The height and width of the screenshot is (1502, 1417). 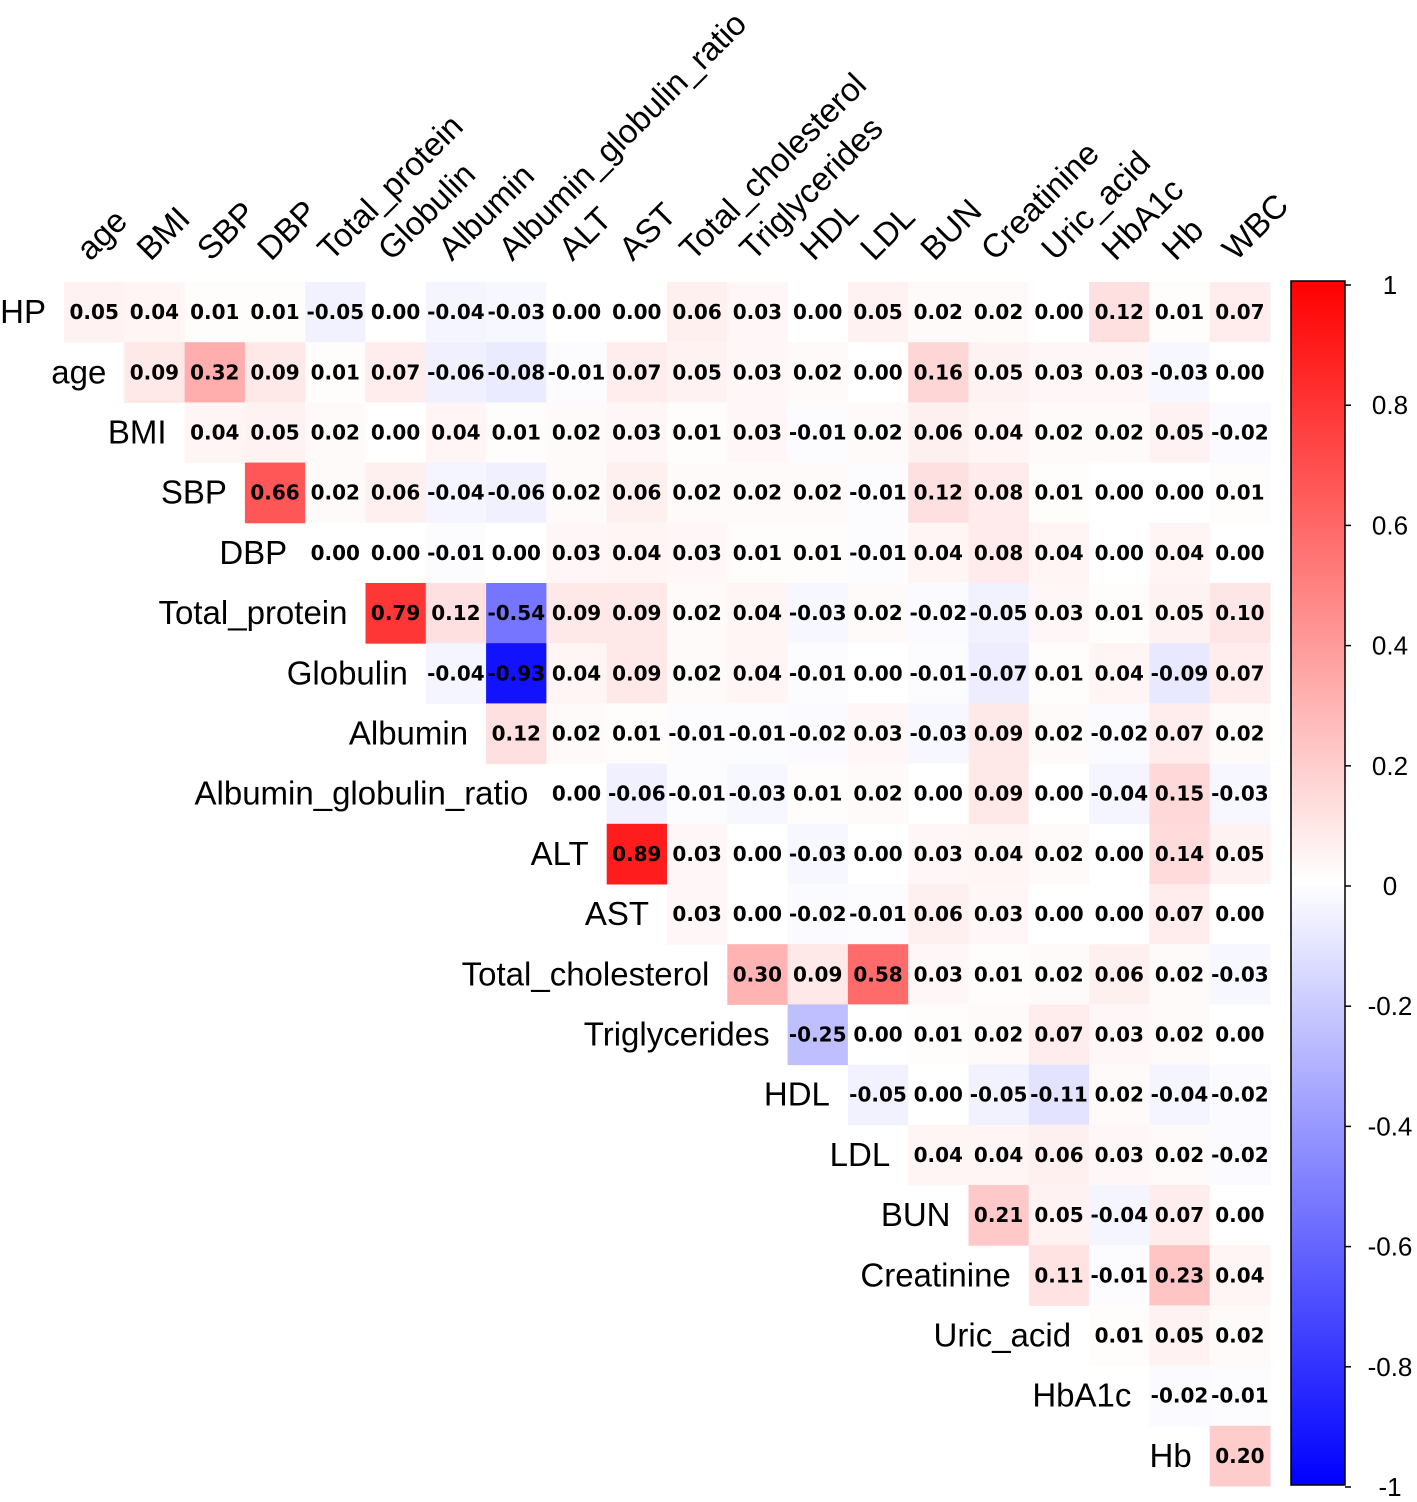 What do you see at coordinates (516, 372) in the screenshot?
I see `cell-value: -0.08` at bounding box center [516, 372].